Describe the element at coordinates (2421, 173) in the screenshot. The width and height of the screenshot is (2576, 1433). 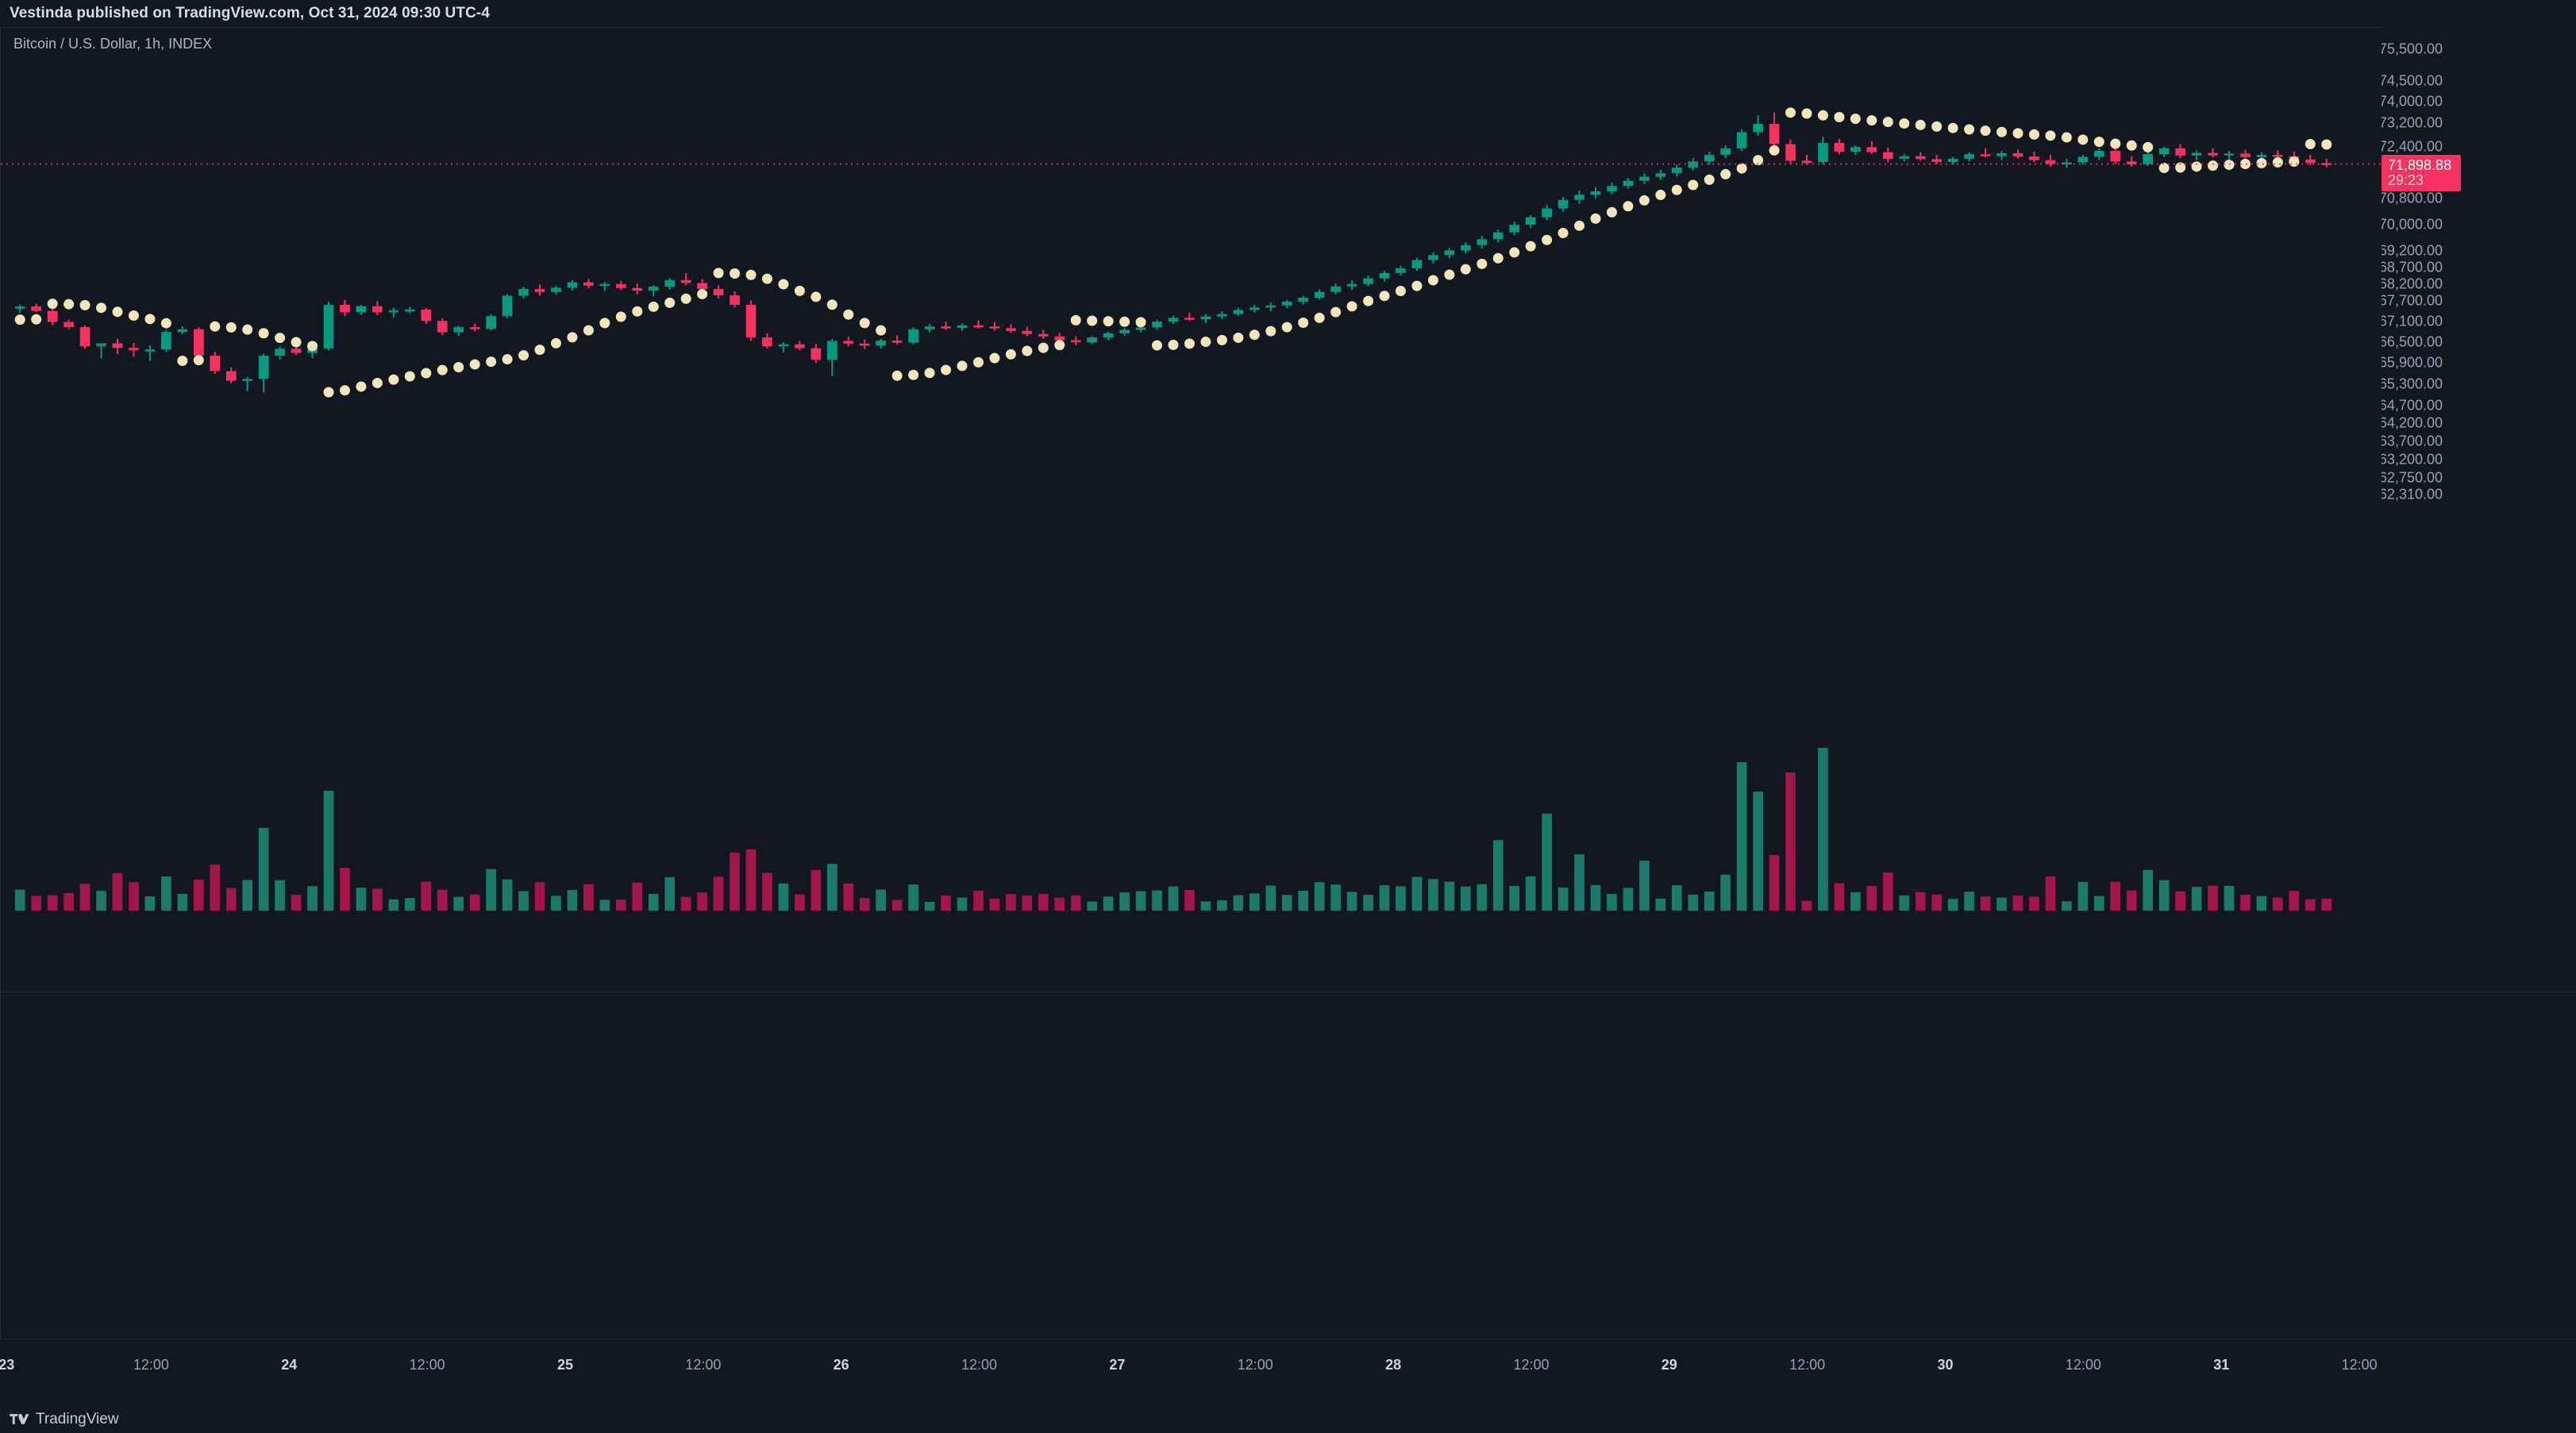
I see `last-price-tag: 71,898.88 29:23` at that location.